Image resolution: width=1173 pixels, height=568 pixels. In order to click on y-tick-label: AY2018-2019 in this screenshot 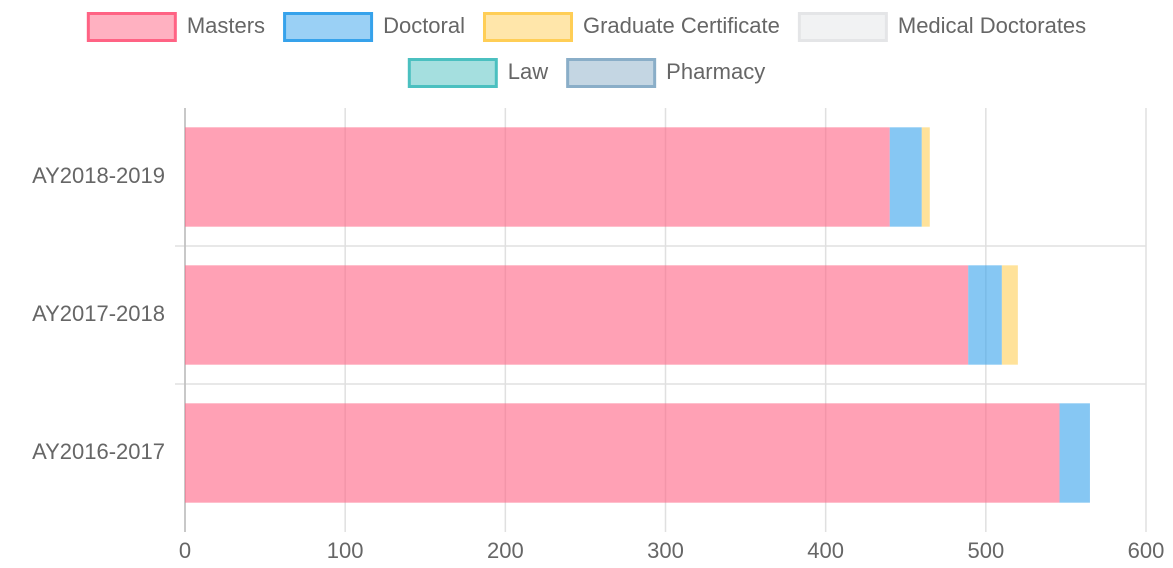, I will do `click(98, 175)`.